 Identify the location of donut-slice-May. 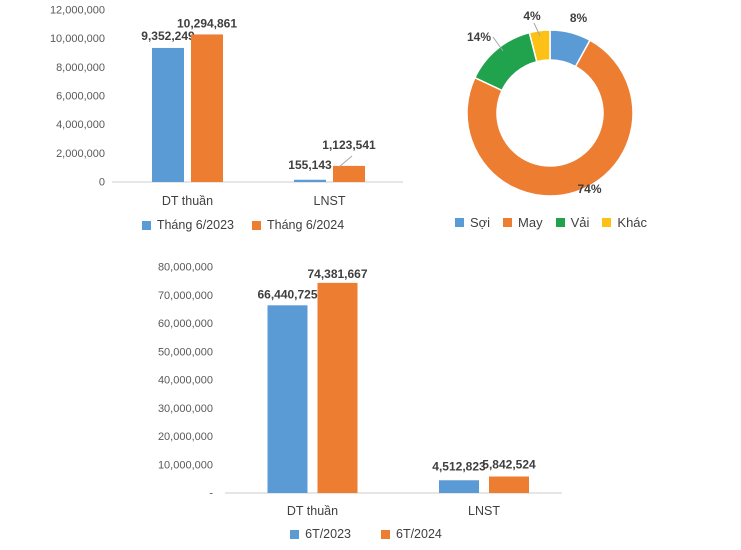
(550, 118).